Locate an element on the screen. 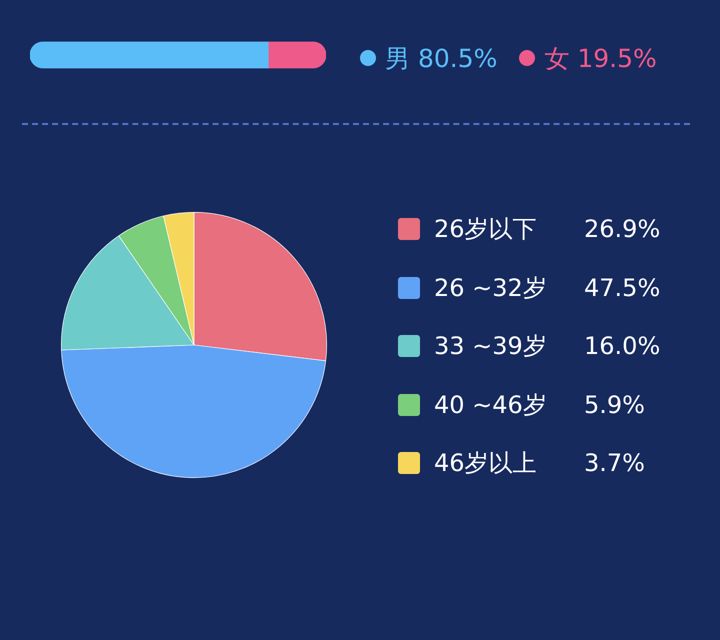  legend-label: 40 ~46岁 is located at coordinates (491, 405).